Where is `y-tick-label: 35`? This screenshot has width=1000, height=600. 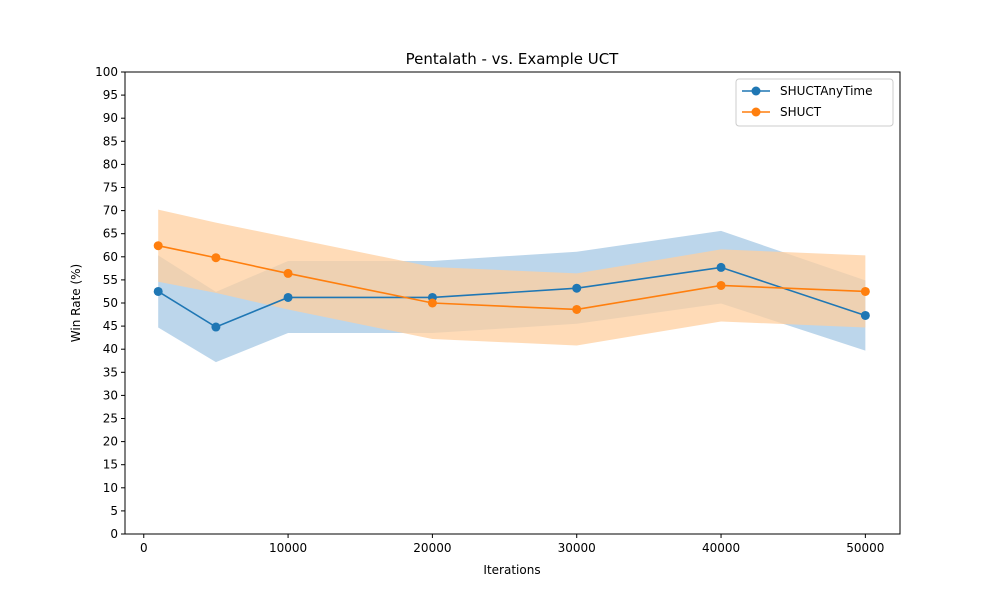 y-tick-label: 35 is located at coordinates (110, 372).